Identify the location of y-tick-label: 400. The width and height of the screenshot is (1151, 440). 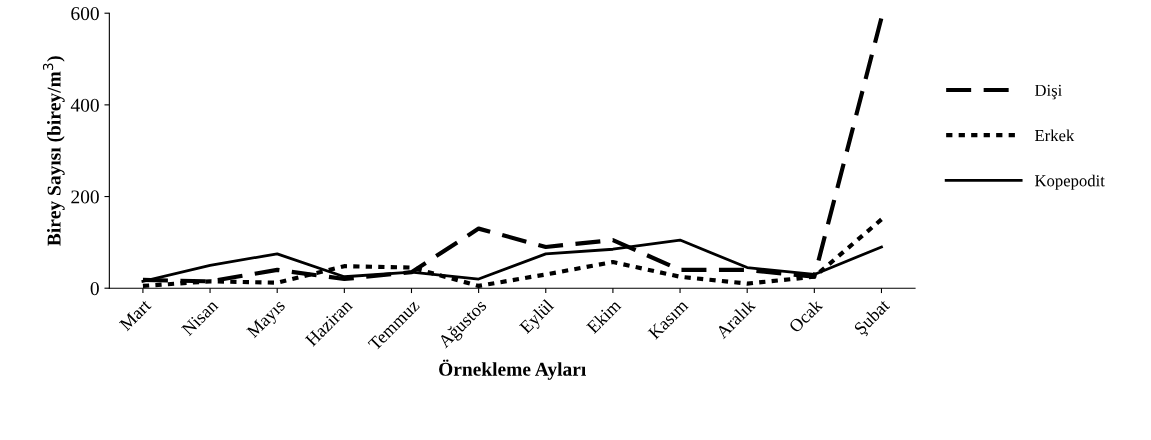
(84, 105).